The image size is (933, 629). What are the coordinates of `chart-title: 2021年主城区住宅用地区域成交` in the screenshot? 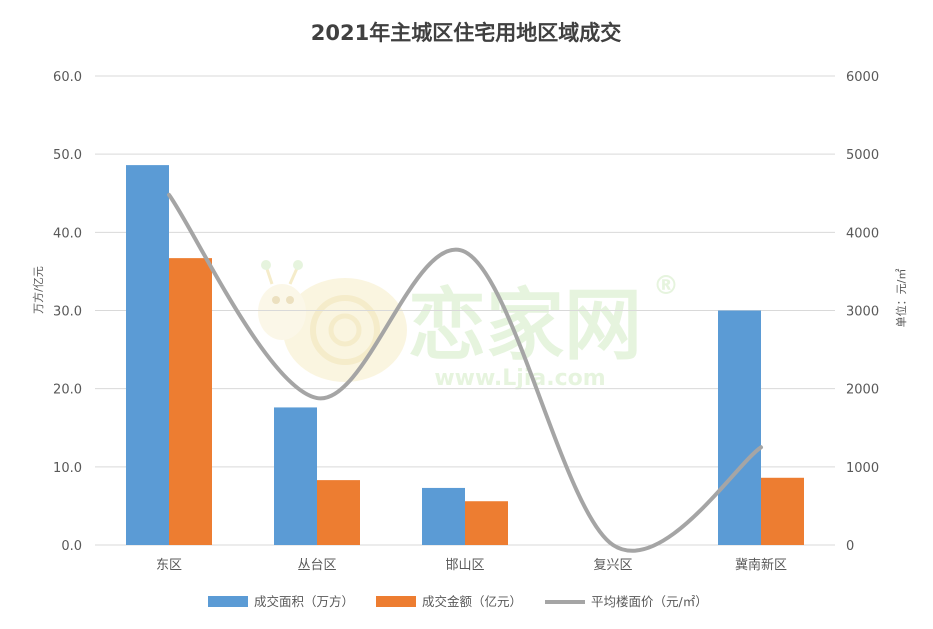 It's located at (466, 33).